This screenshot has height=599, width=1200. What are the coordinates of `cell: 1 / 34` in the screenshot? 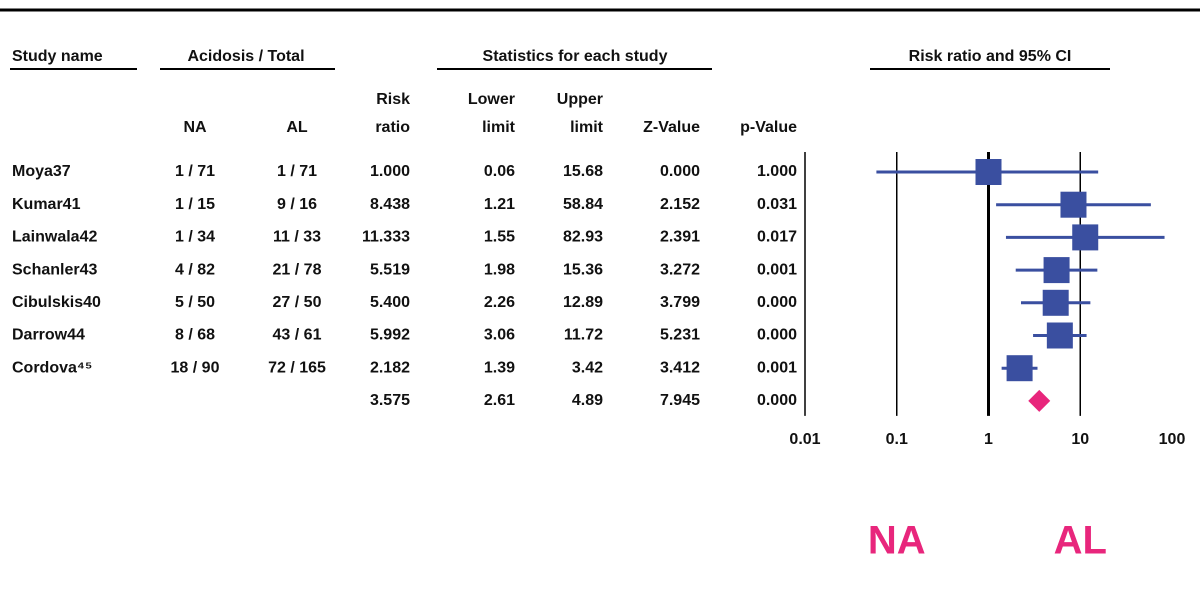 It's located at (195, 237).